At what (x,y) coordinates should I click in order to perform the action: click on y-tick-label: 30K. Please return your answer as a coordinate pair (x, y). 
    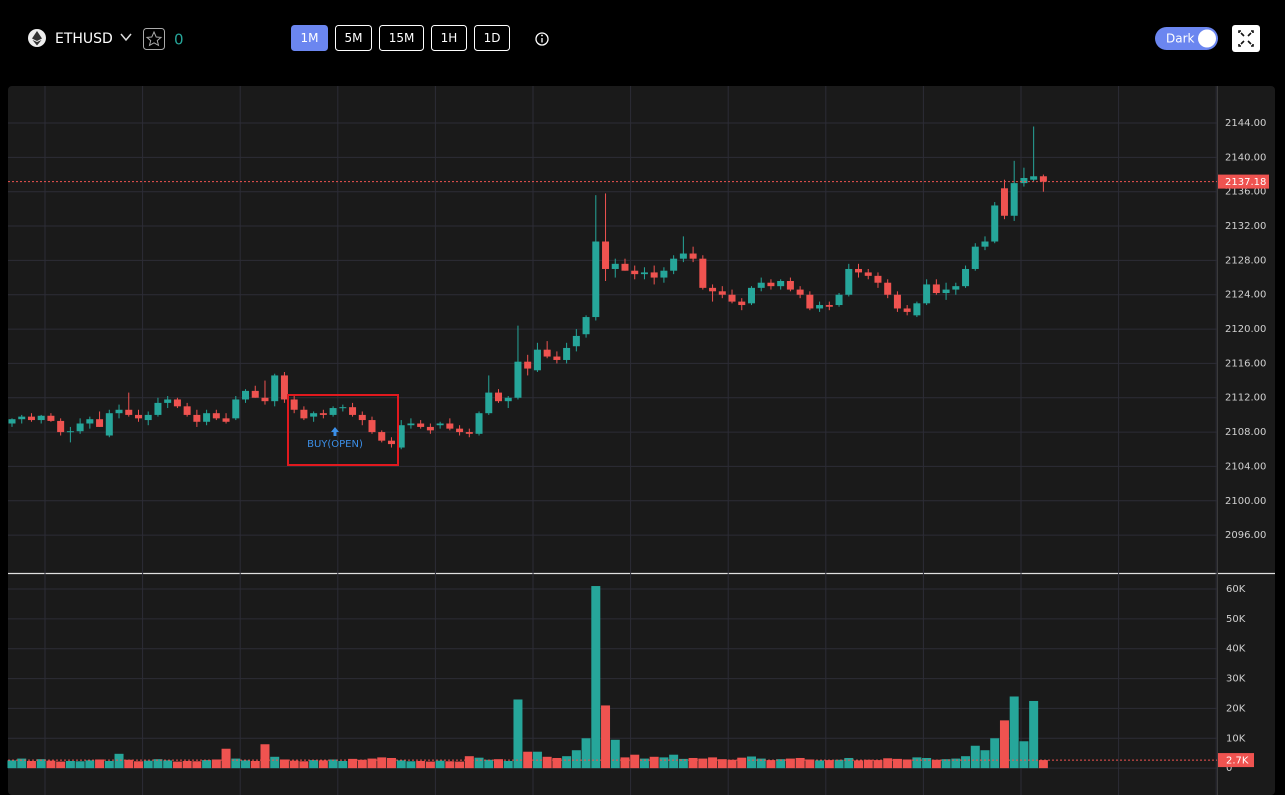
    Looking at the image, I should click on (1236, 679).